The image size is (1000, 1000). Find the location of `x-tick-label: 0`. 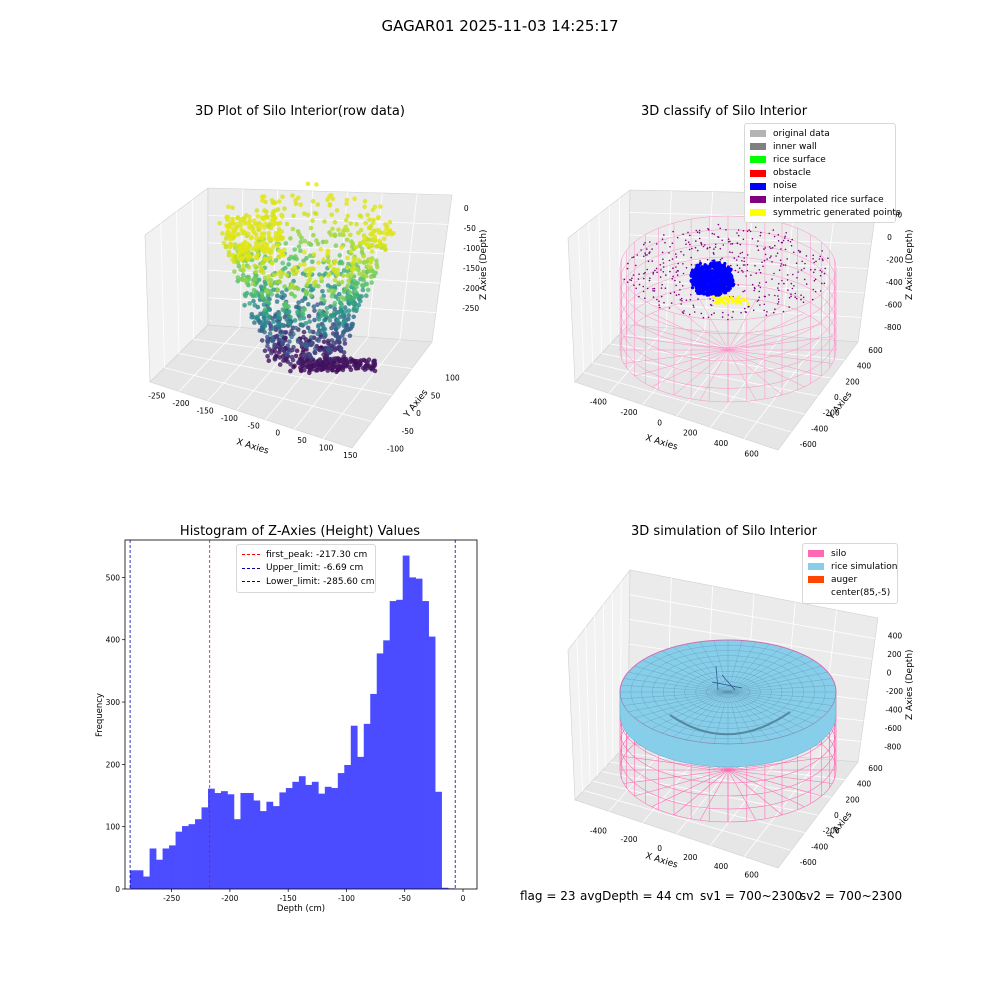

x-tick-label: 0 is located at coordinates (463, 898).